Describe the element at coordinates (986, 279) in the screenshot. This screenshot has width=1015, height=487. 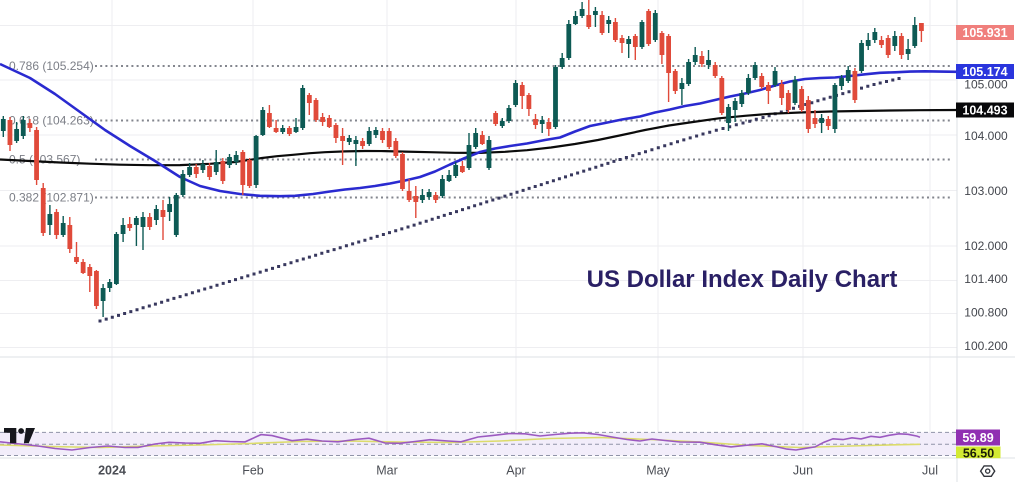
I see `svg-text: 101.400` at that location.